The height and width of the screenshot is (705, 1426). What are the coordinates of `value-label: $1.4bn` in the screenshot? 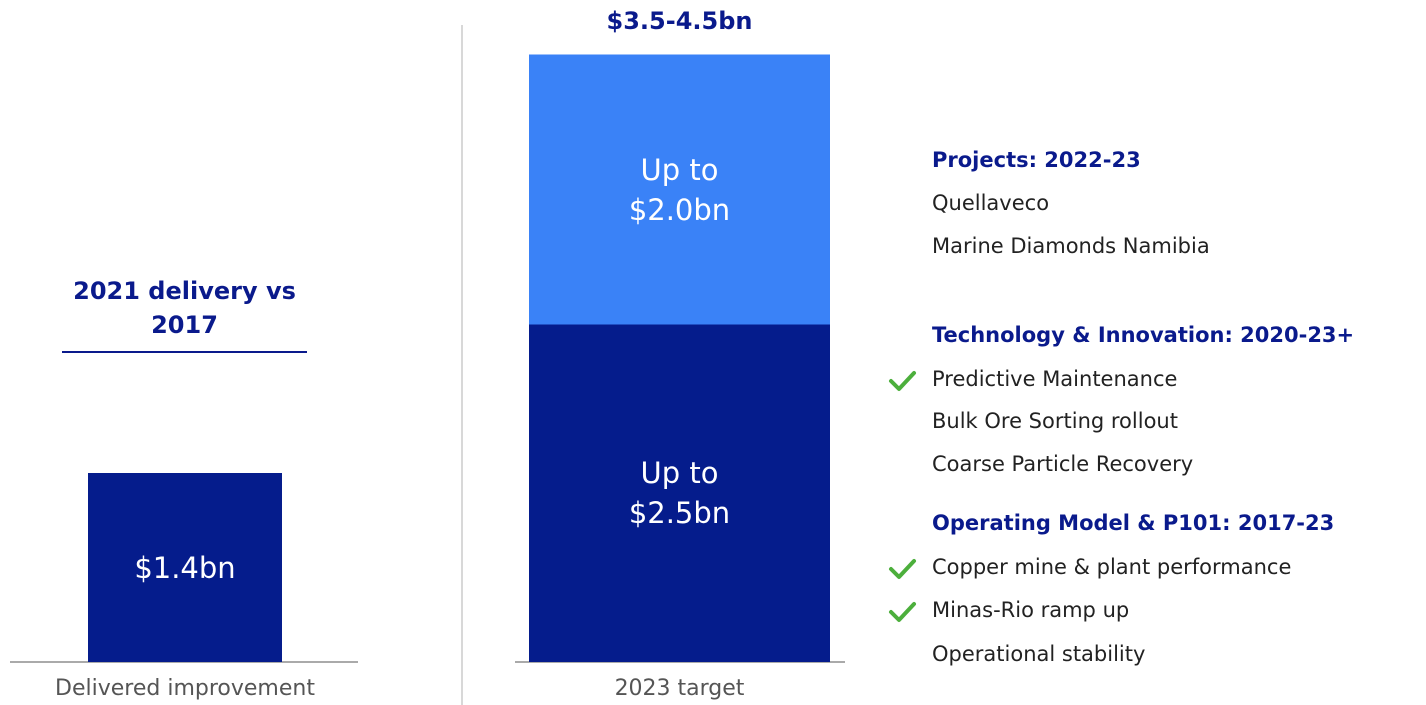 It's located at (185, 567).